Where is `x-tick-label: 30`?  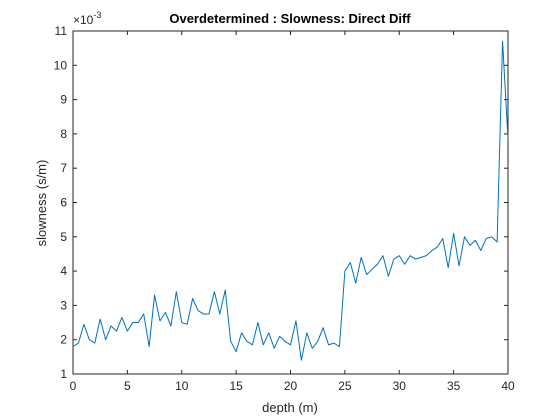
x-tick-label: 30 is located at coordinates (400, 386).